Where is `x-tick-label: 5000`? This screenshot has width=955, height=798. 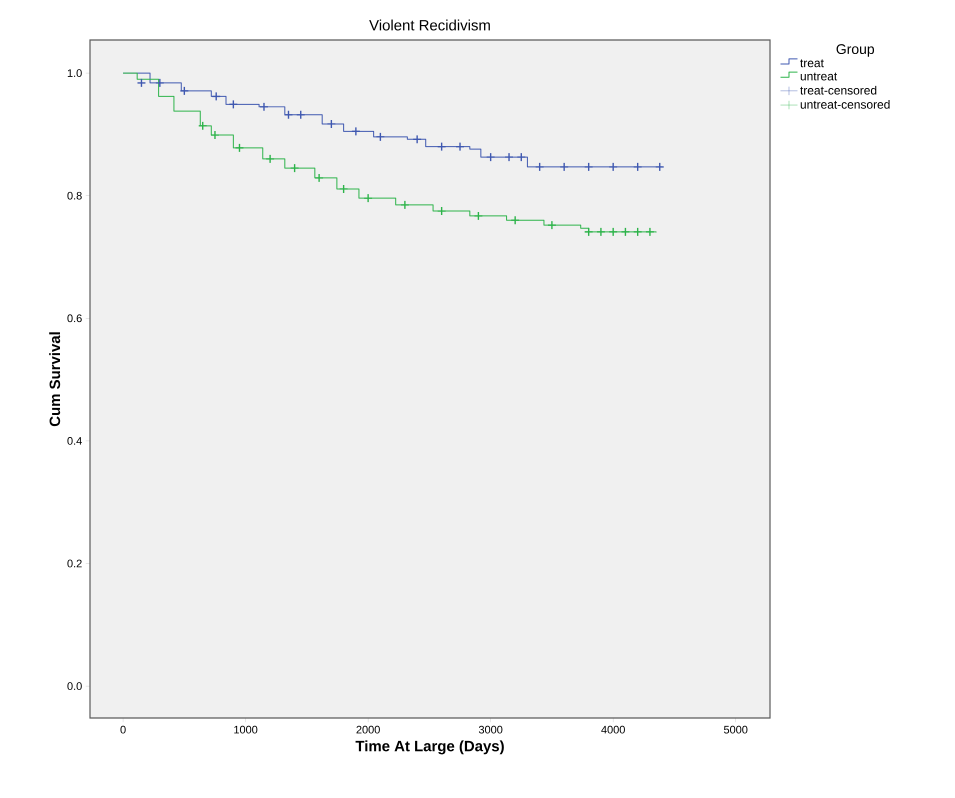 x-tick-label: 5000 is located at coordinates (736, 730).